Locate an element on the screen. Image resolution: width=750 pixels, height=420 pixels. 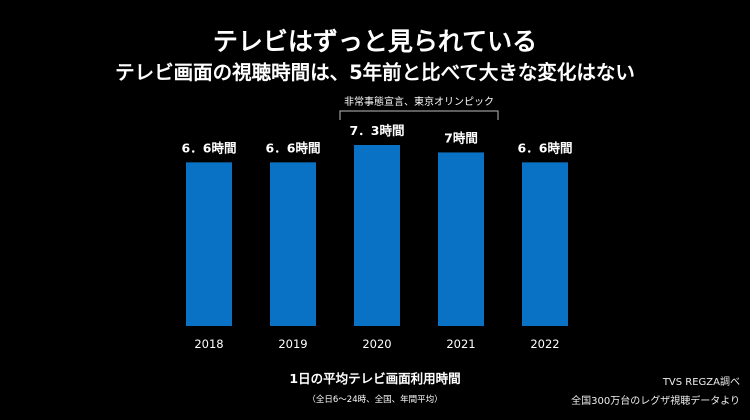
data-label-2020: 7．3時間 is located at coordinates (377, 130).